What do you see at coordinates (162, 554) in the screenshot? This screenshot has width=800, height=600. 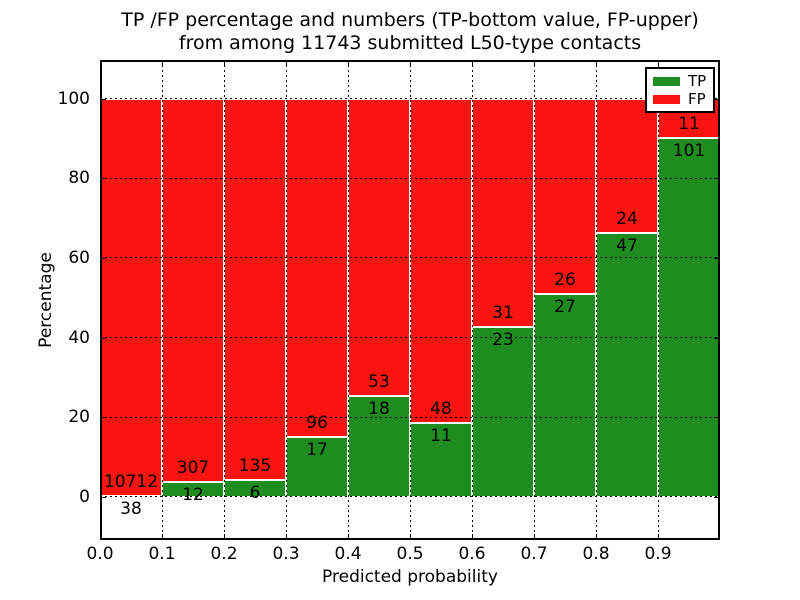 I see `x-tick-label: 0.1` at bounding box center [162, 554].